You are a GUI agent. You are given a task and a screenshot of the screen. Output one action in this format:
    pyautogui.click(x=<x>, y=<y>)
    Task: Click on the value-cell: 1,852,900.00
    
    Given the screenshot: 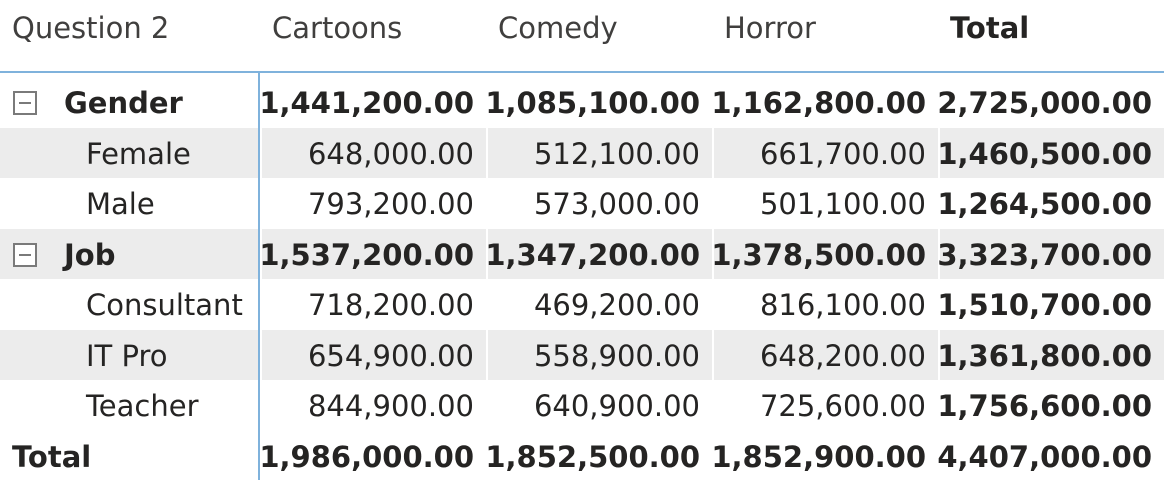 What is the action you would take?
    pyautogui.click(x=818, y=456)
    